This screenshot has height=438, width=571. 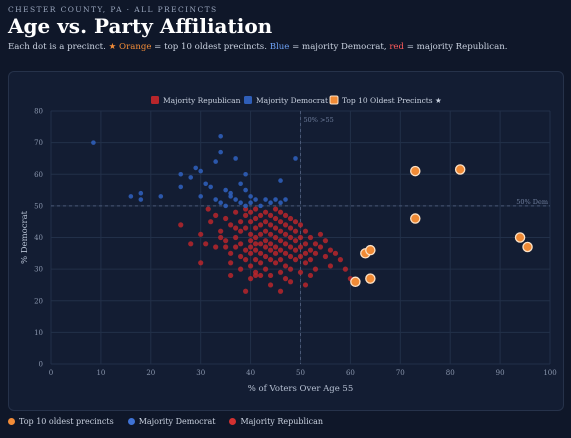 I want to click on legend-swatch-oldest, so click(x=334, y=100).